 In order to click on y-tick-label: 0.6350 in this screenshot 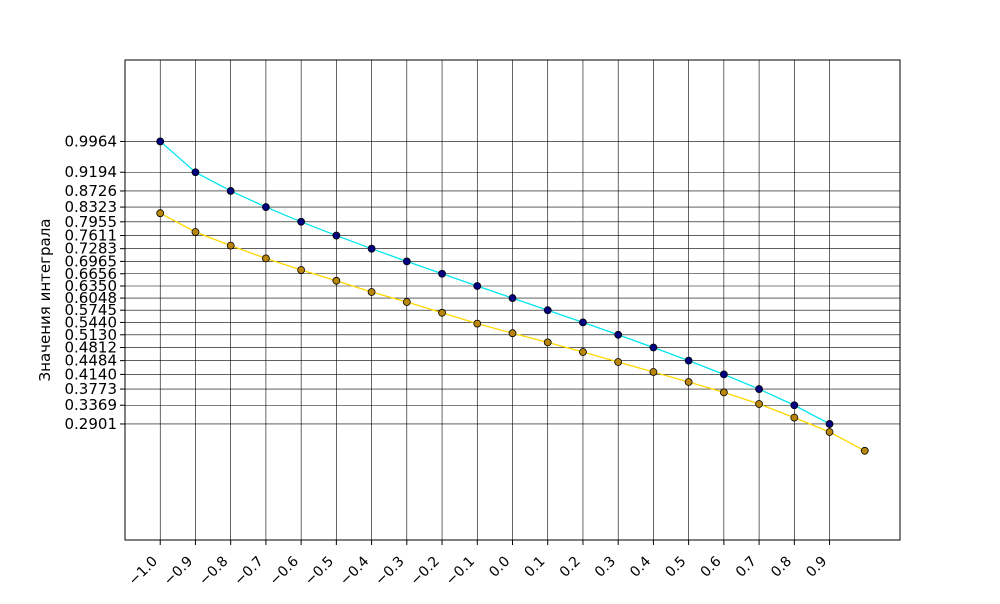, I will do `click(91, 286)`.